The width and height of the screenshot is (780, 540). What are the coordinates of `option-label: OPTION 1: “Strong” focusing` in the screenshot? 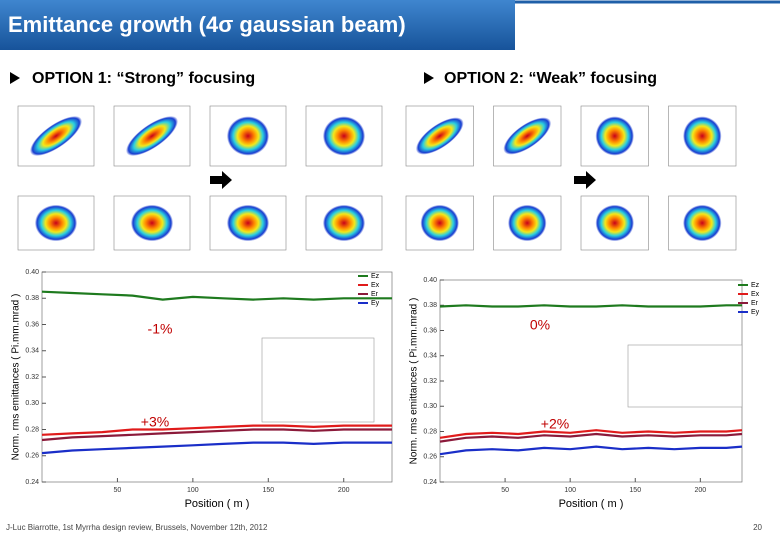 It's located at (143, 78).